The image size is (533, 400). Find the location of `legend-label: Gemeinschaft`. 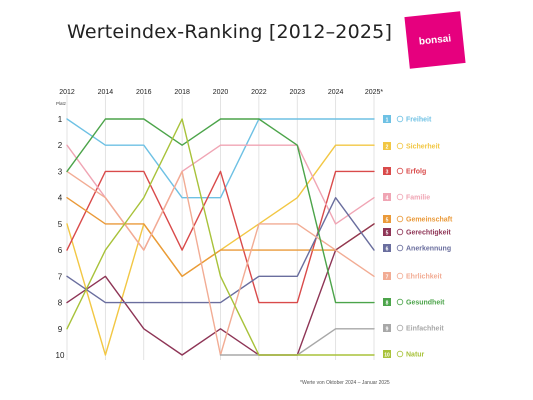

legend-label: Gemeinschaft is located at coordinates (429, 220).